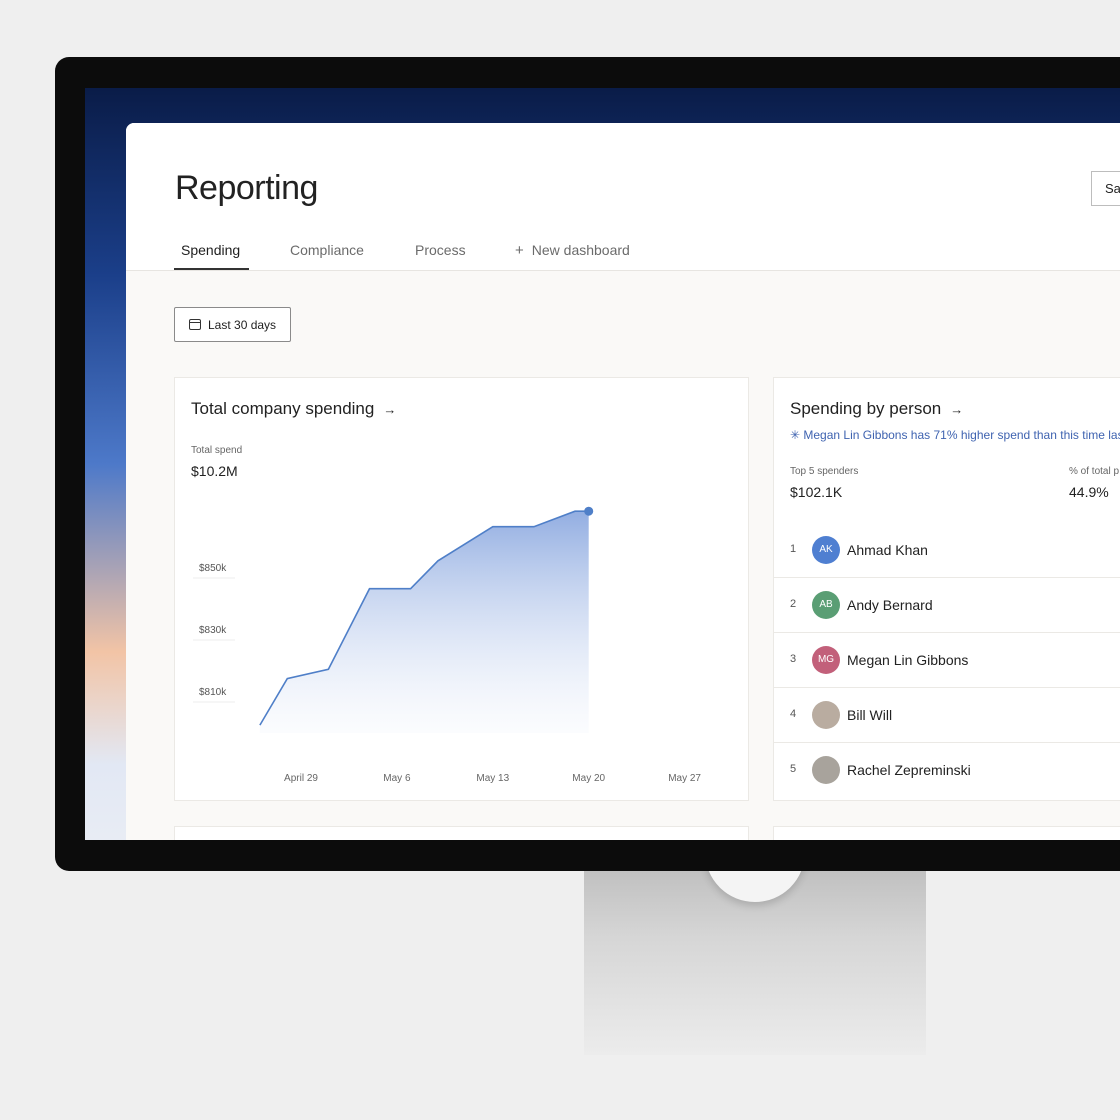 This screenshot has height=1120, width=1120. I want to click on y-tick-label: $810k, so click(213, 692).